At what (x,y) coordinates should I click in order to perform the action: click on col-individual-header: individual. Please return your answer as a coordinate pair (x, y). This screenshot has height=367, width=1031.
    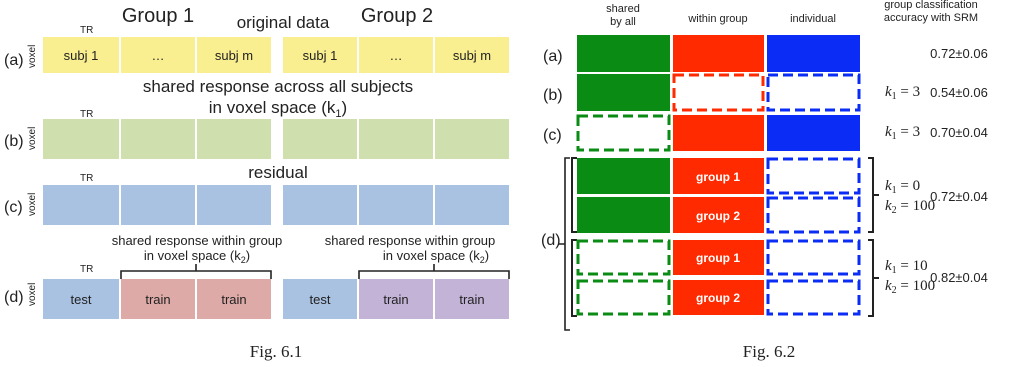
    Looking at the image, I should click on (813, 19).